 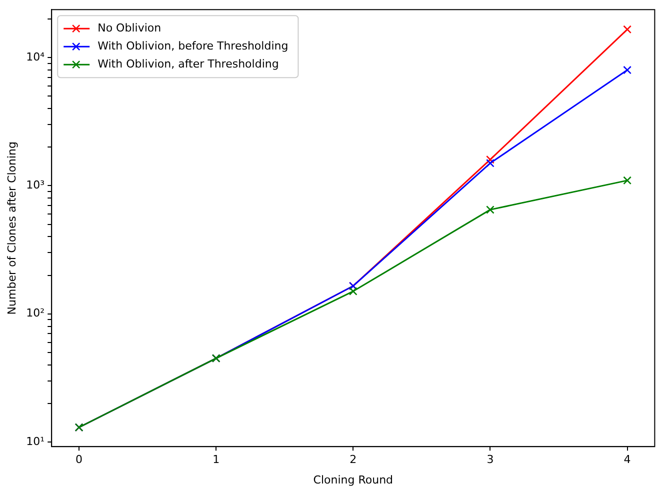 I want to click on y-axis-title: Number of Clones after Cloning, so click(x=11, y=228).